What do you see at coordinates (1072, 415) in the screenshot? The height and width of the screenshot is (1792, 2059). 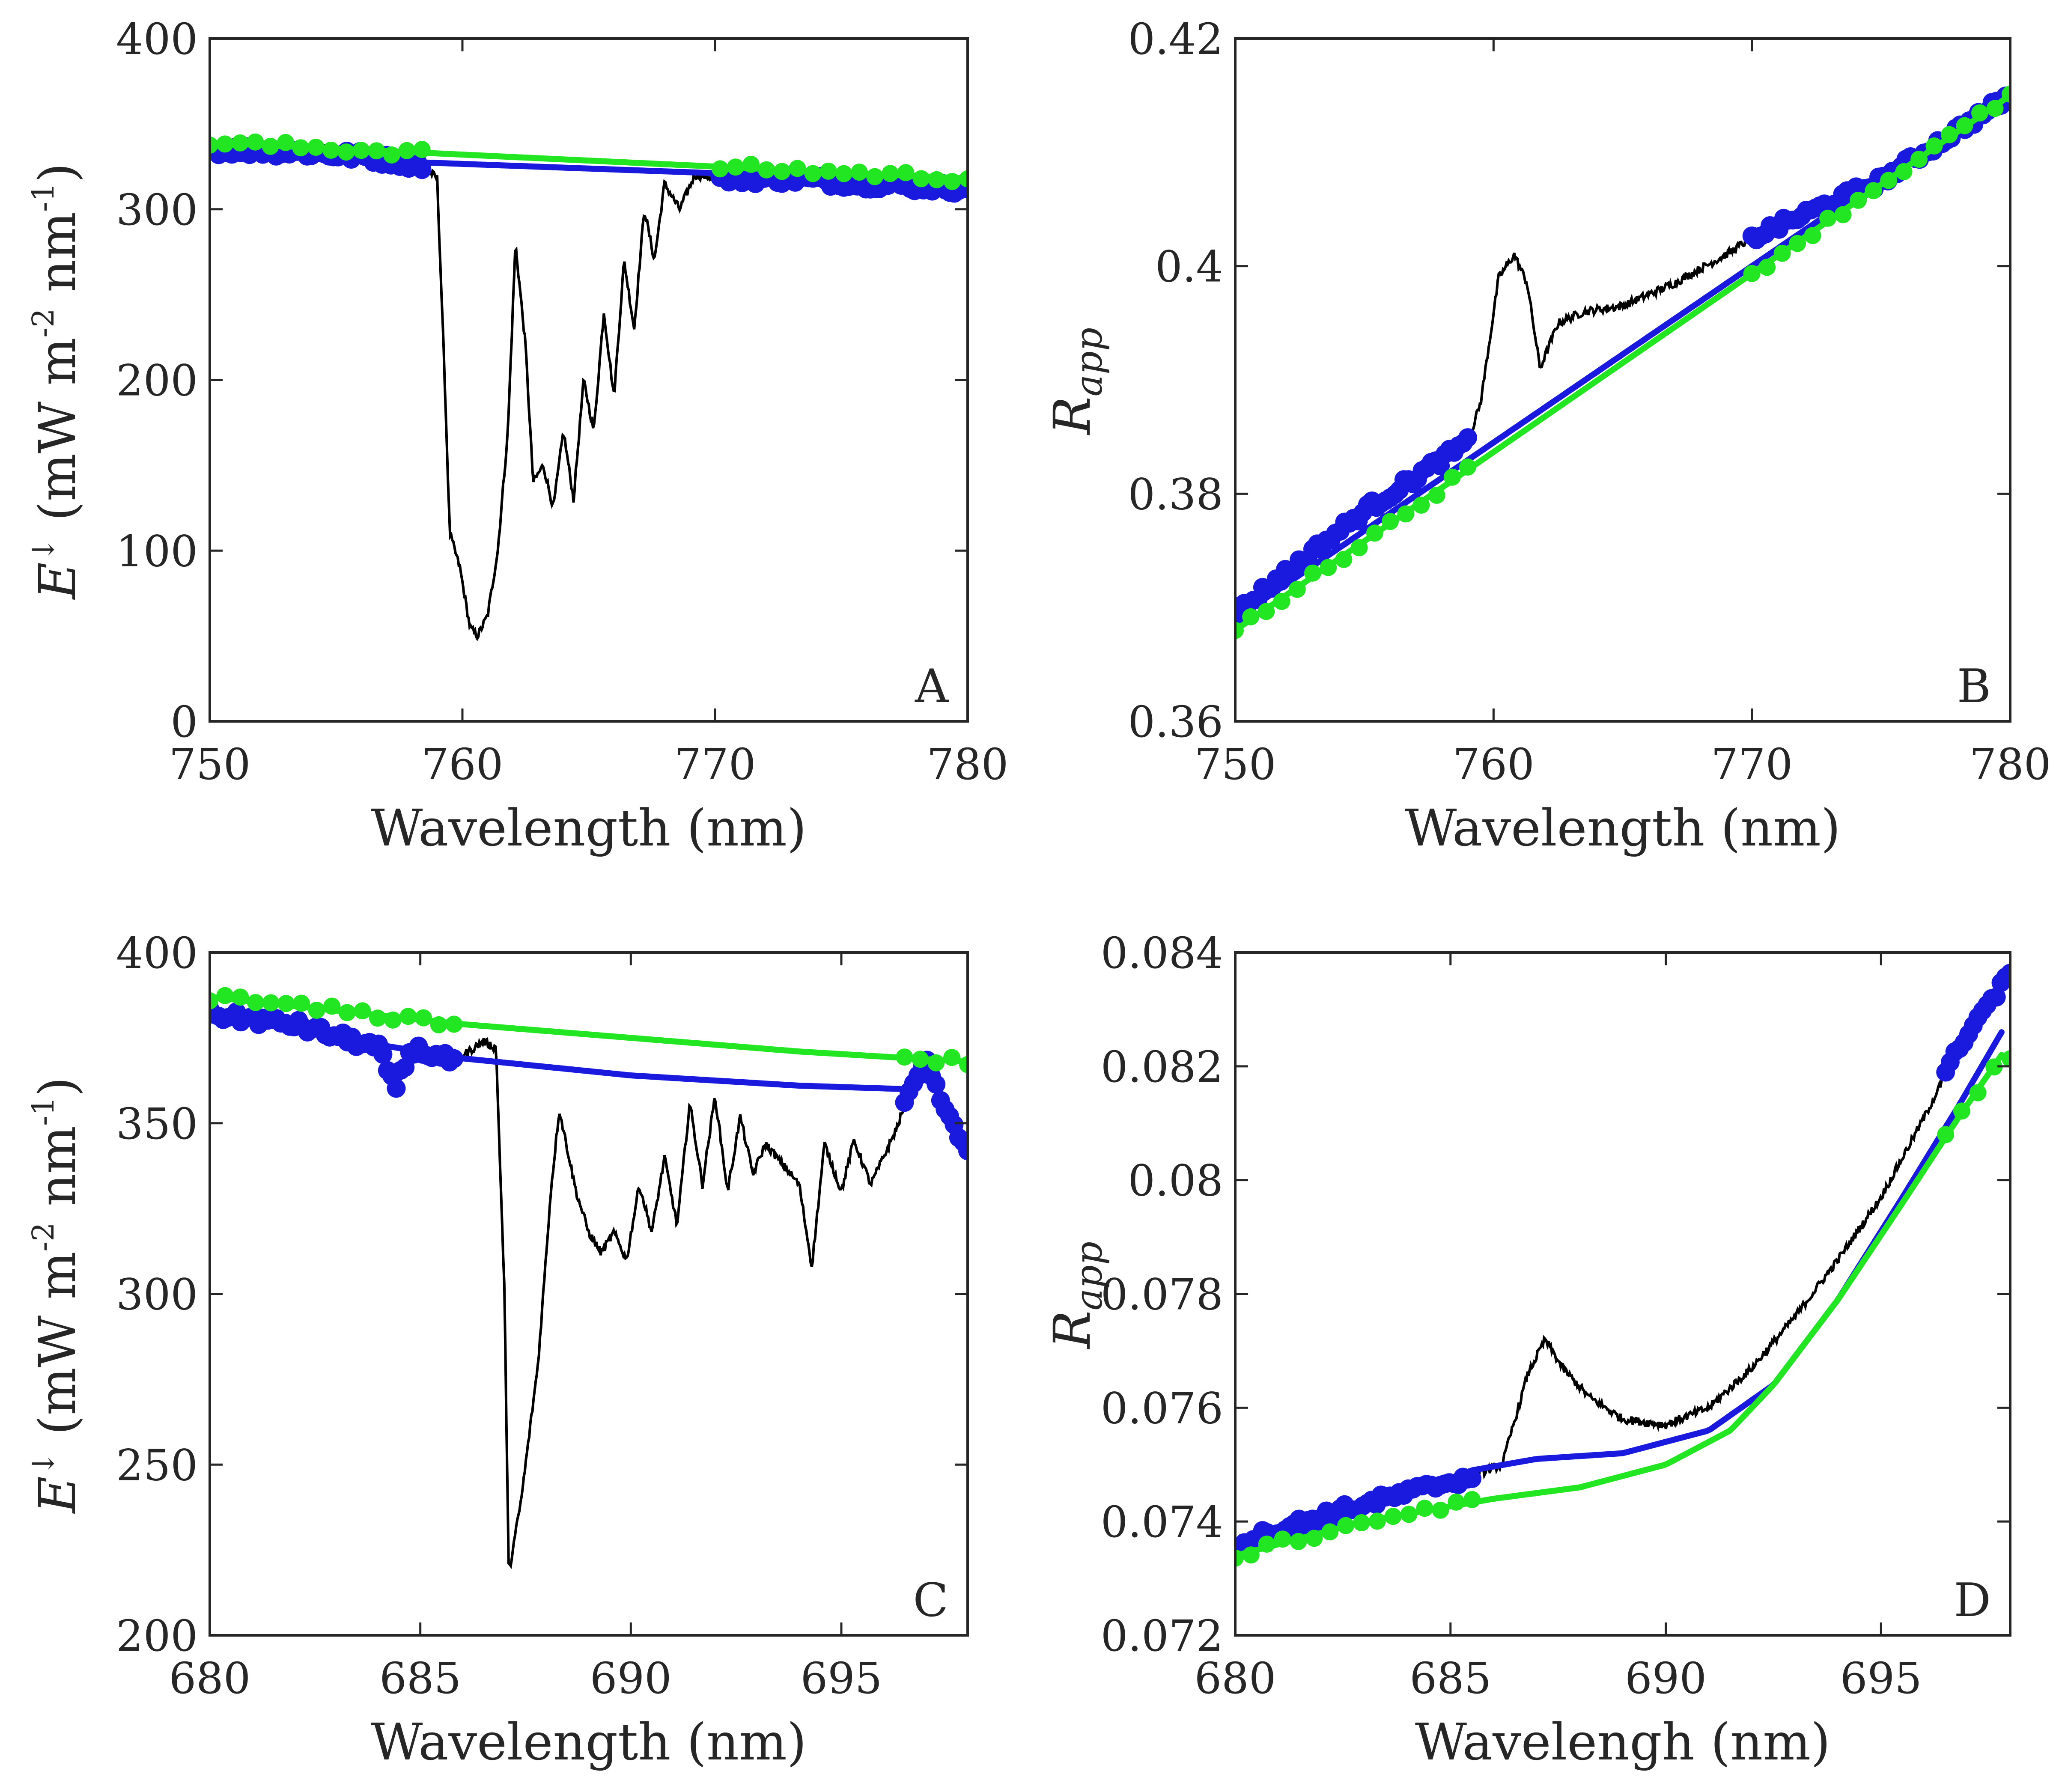 I see `y-label-symbol: R` at bounding box center [1072, 415].